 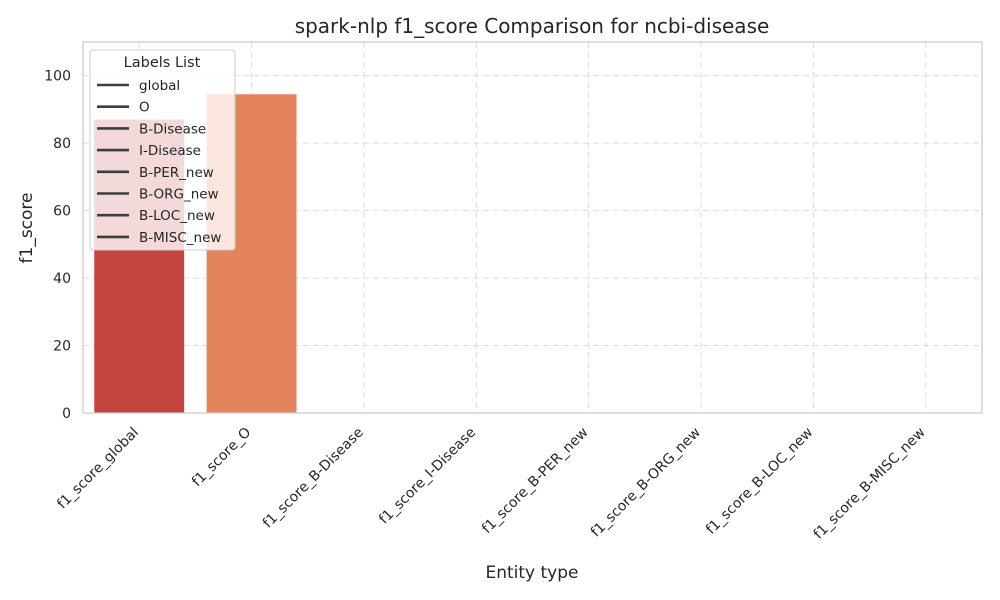 What do you see at coordinates (172, 129) in the screenshot?
I see `legend-entry: B-Disease` at bounding box center [172, 129].